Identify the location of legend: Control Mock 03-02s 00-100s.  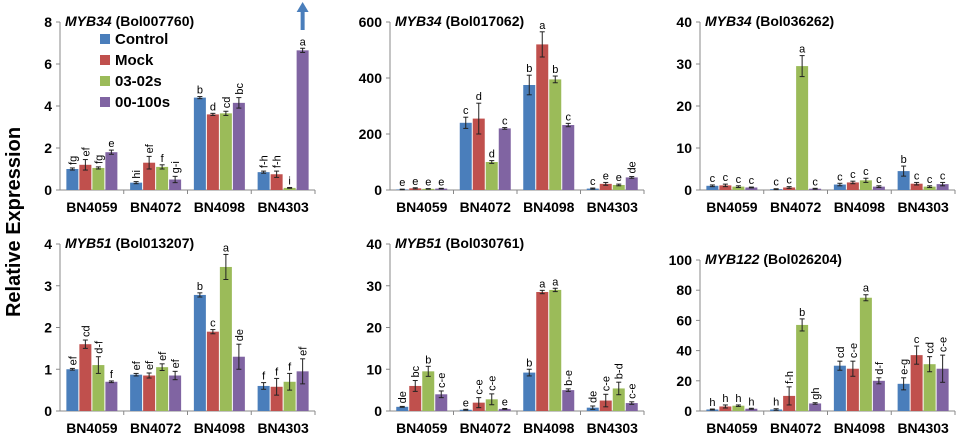
(135, 71).